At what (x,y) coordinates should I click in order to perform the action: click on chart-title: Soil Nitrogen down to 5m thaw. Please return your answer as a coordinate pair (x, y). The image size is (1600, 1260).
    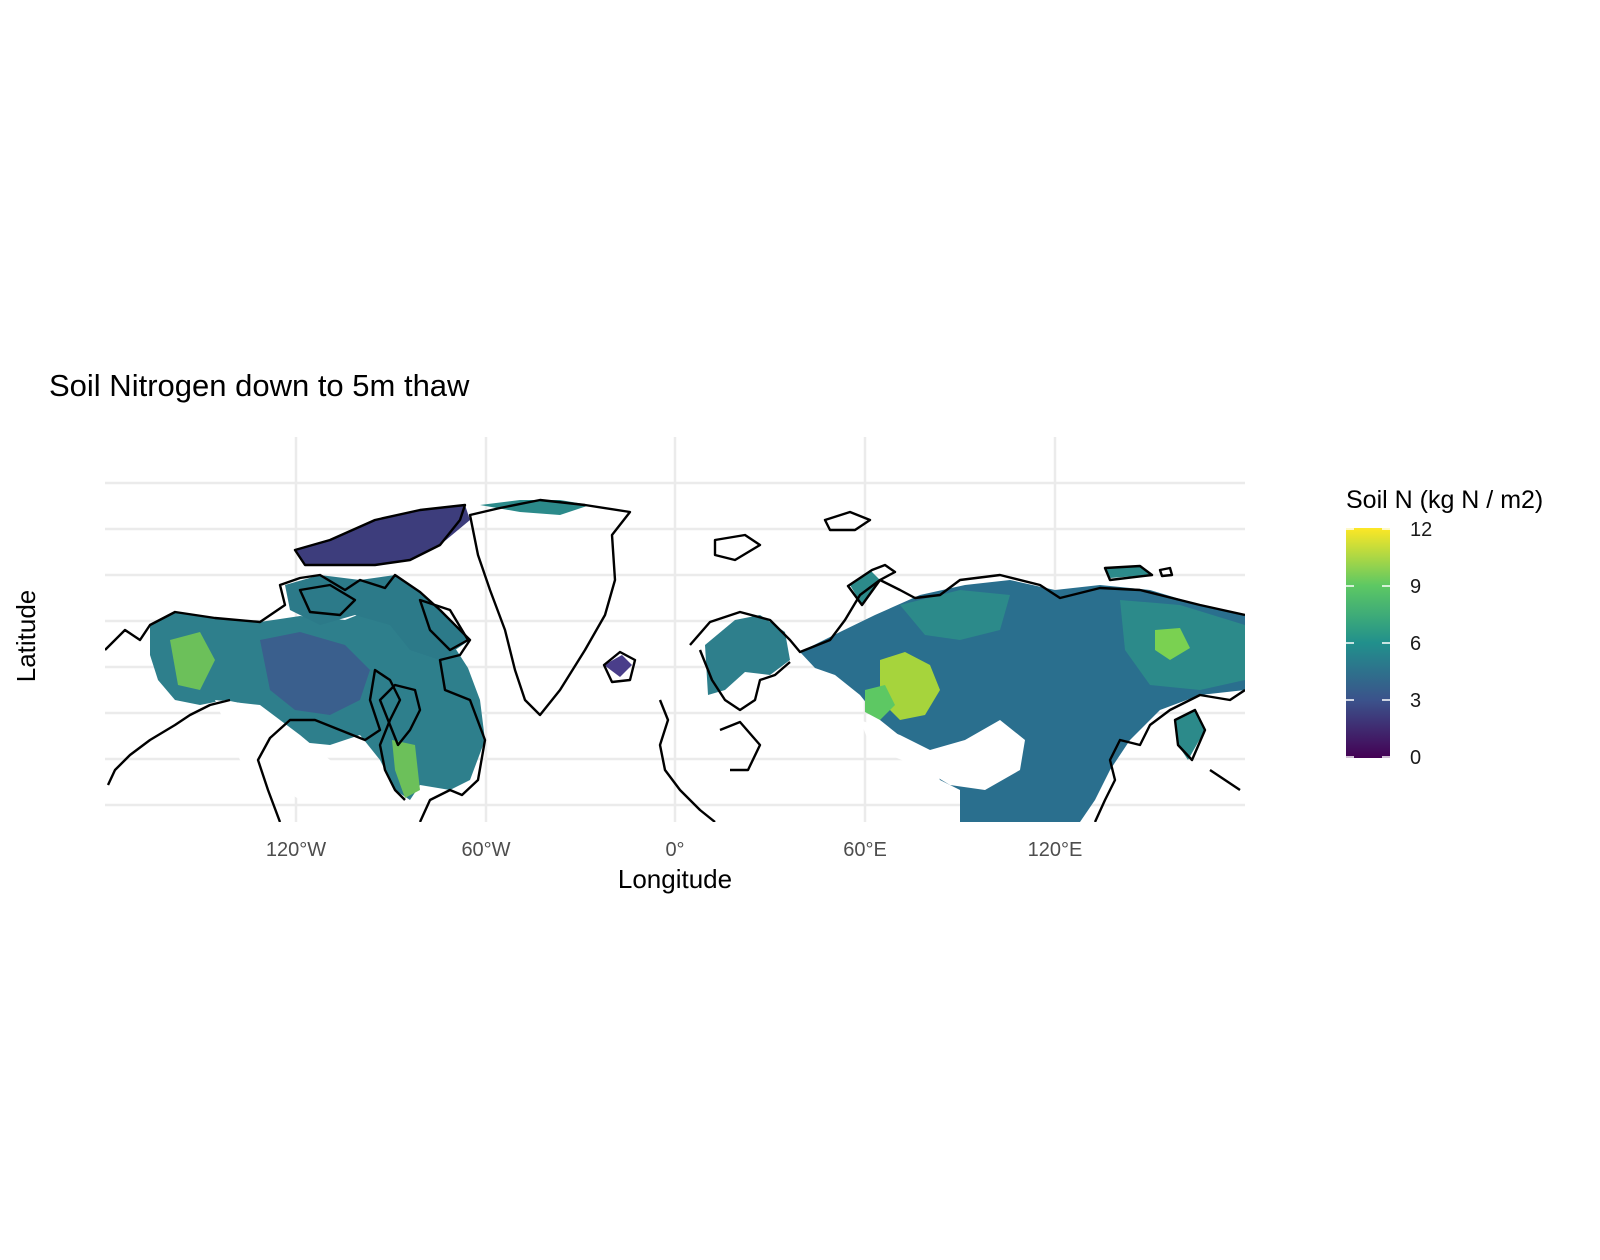
    Looking at the image, I should click on (259, 385).